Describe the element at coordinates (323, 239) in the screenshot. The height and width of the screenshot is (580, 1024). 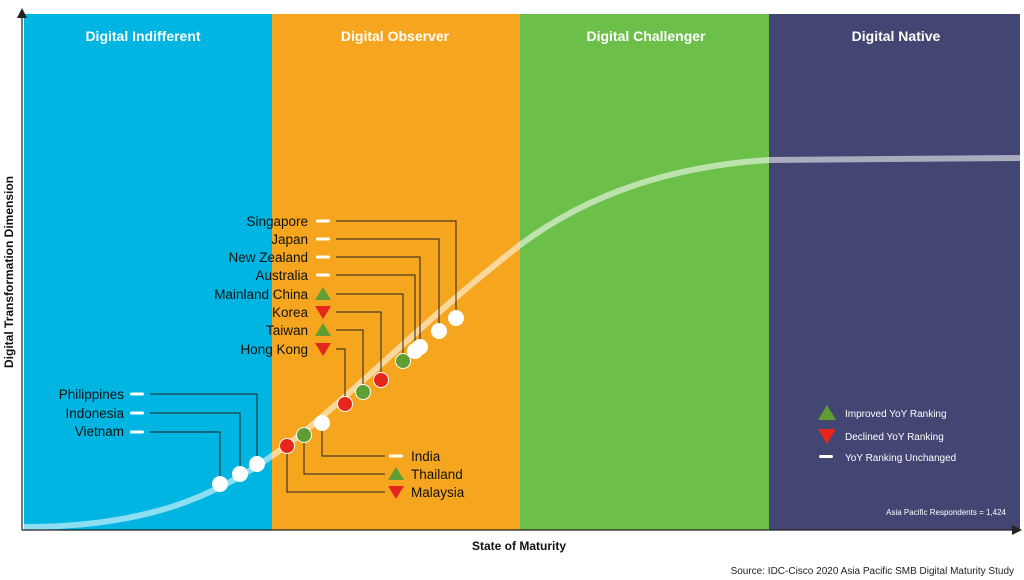
I see `country-japan-unchanged-icon` at that location.